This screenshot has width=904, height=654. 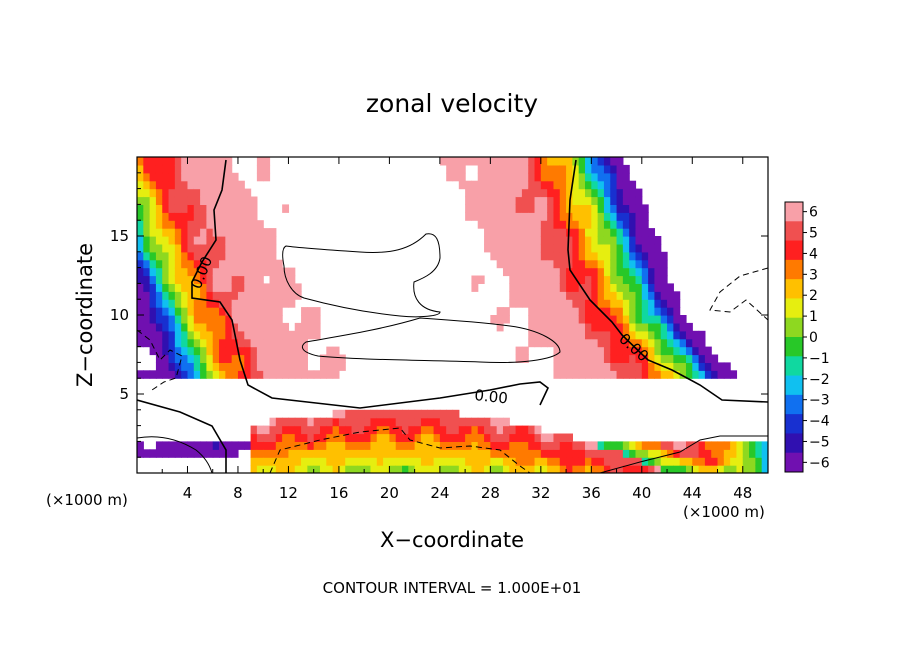 What do you see at coordinates (490, 493) in the screenshot?
I see `x-tick-label: 28` at bounding box center [490, 493].